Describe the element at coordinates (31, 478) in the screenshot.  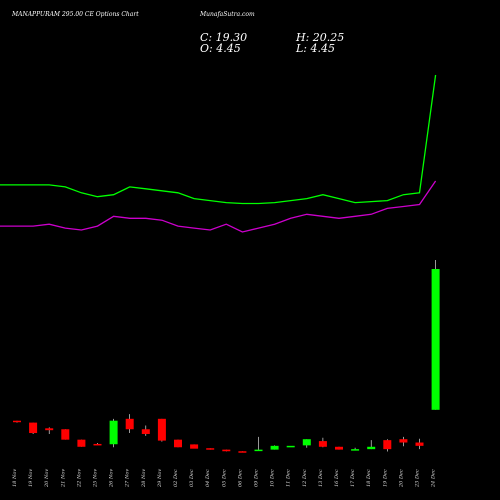
I see `x-tick-label: 19 Nov` at that location.